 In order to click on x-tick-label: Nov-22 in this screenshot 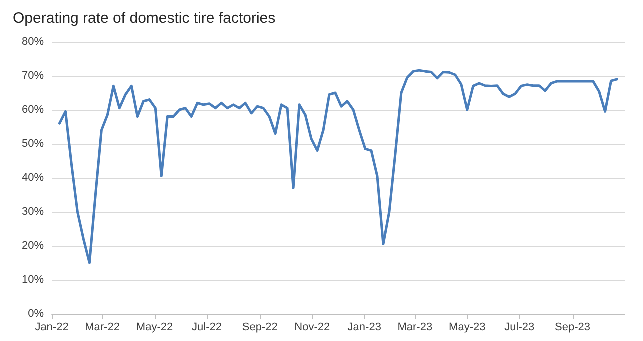, I will do `click(312, 328)`.